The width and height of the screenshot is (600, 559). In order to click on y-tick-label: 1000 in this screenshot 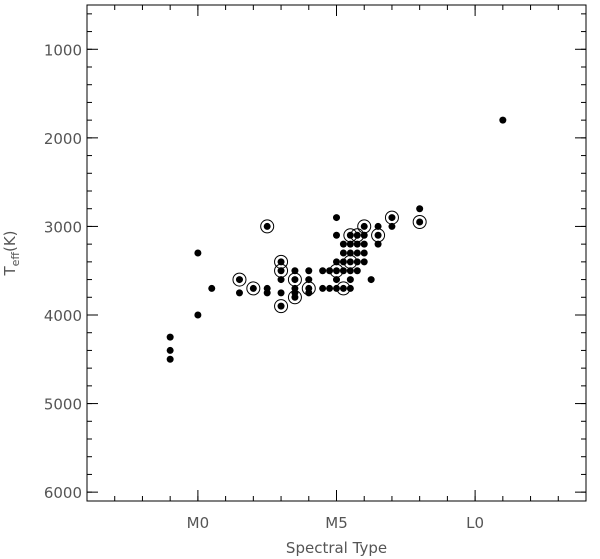, I will do `click(63, 50)`.